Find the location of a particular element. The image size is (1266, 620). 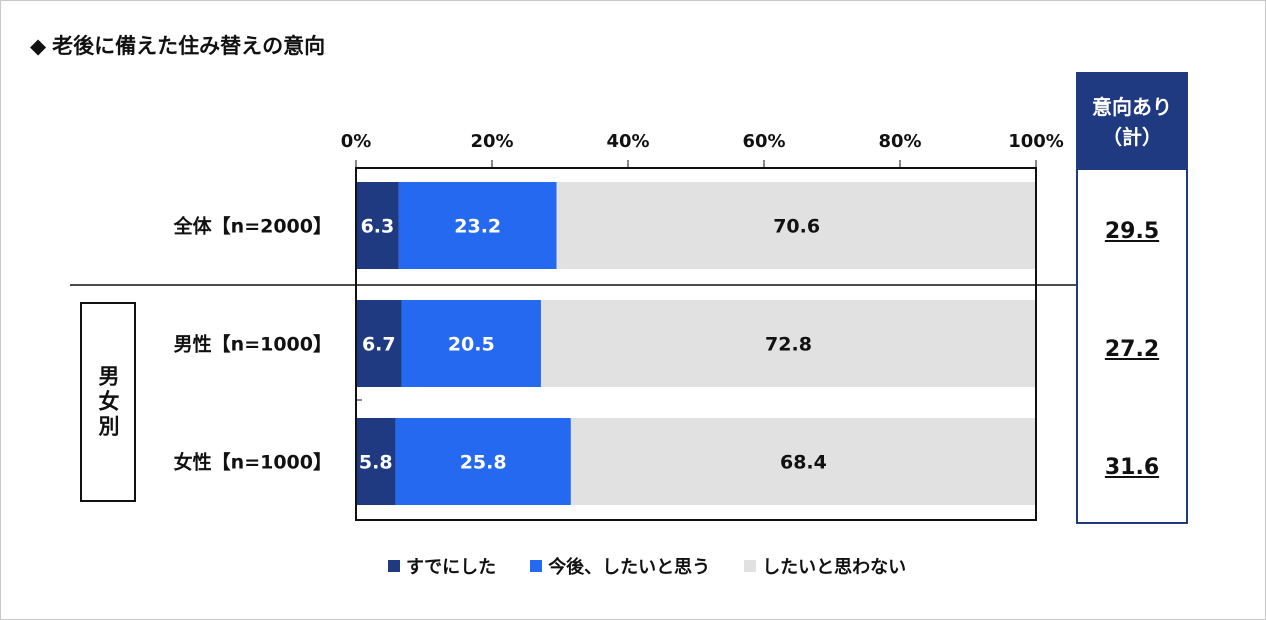

x-tick-label: 80% is located at coordinates (899, 141).